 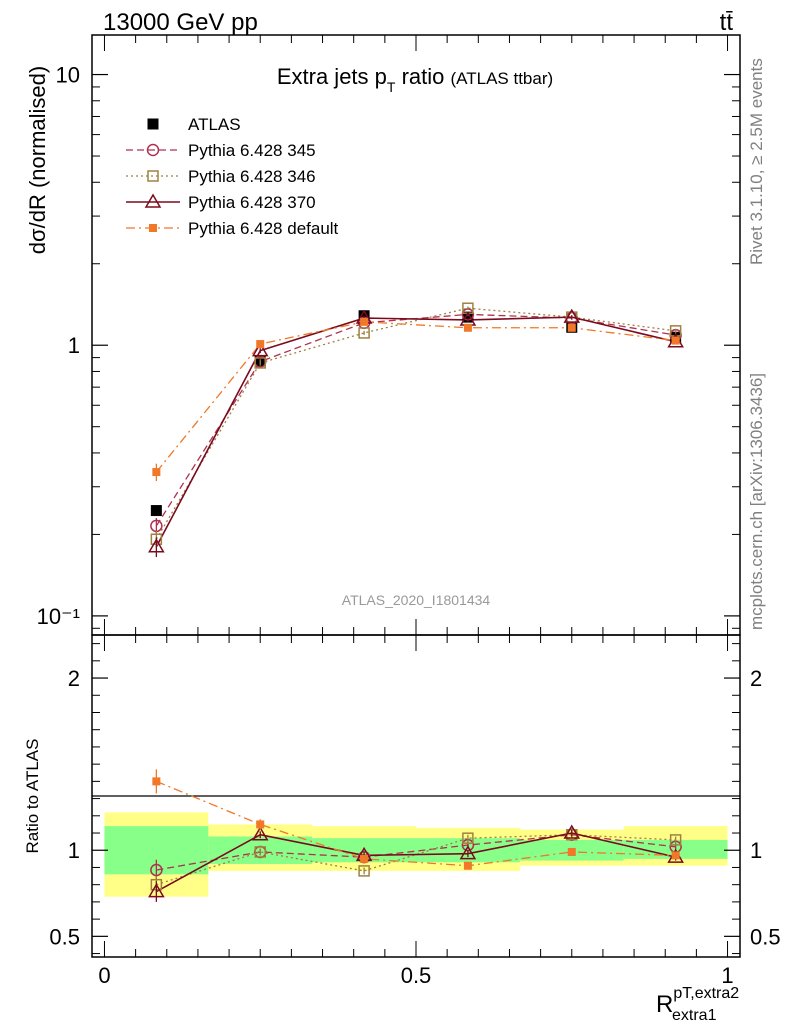 What do you see at coordinates (252, 202) in the screenshot?
I see `legend-label-pythia-6-428-370: Pythia 6.428 370` at bounding box center [252, 202].